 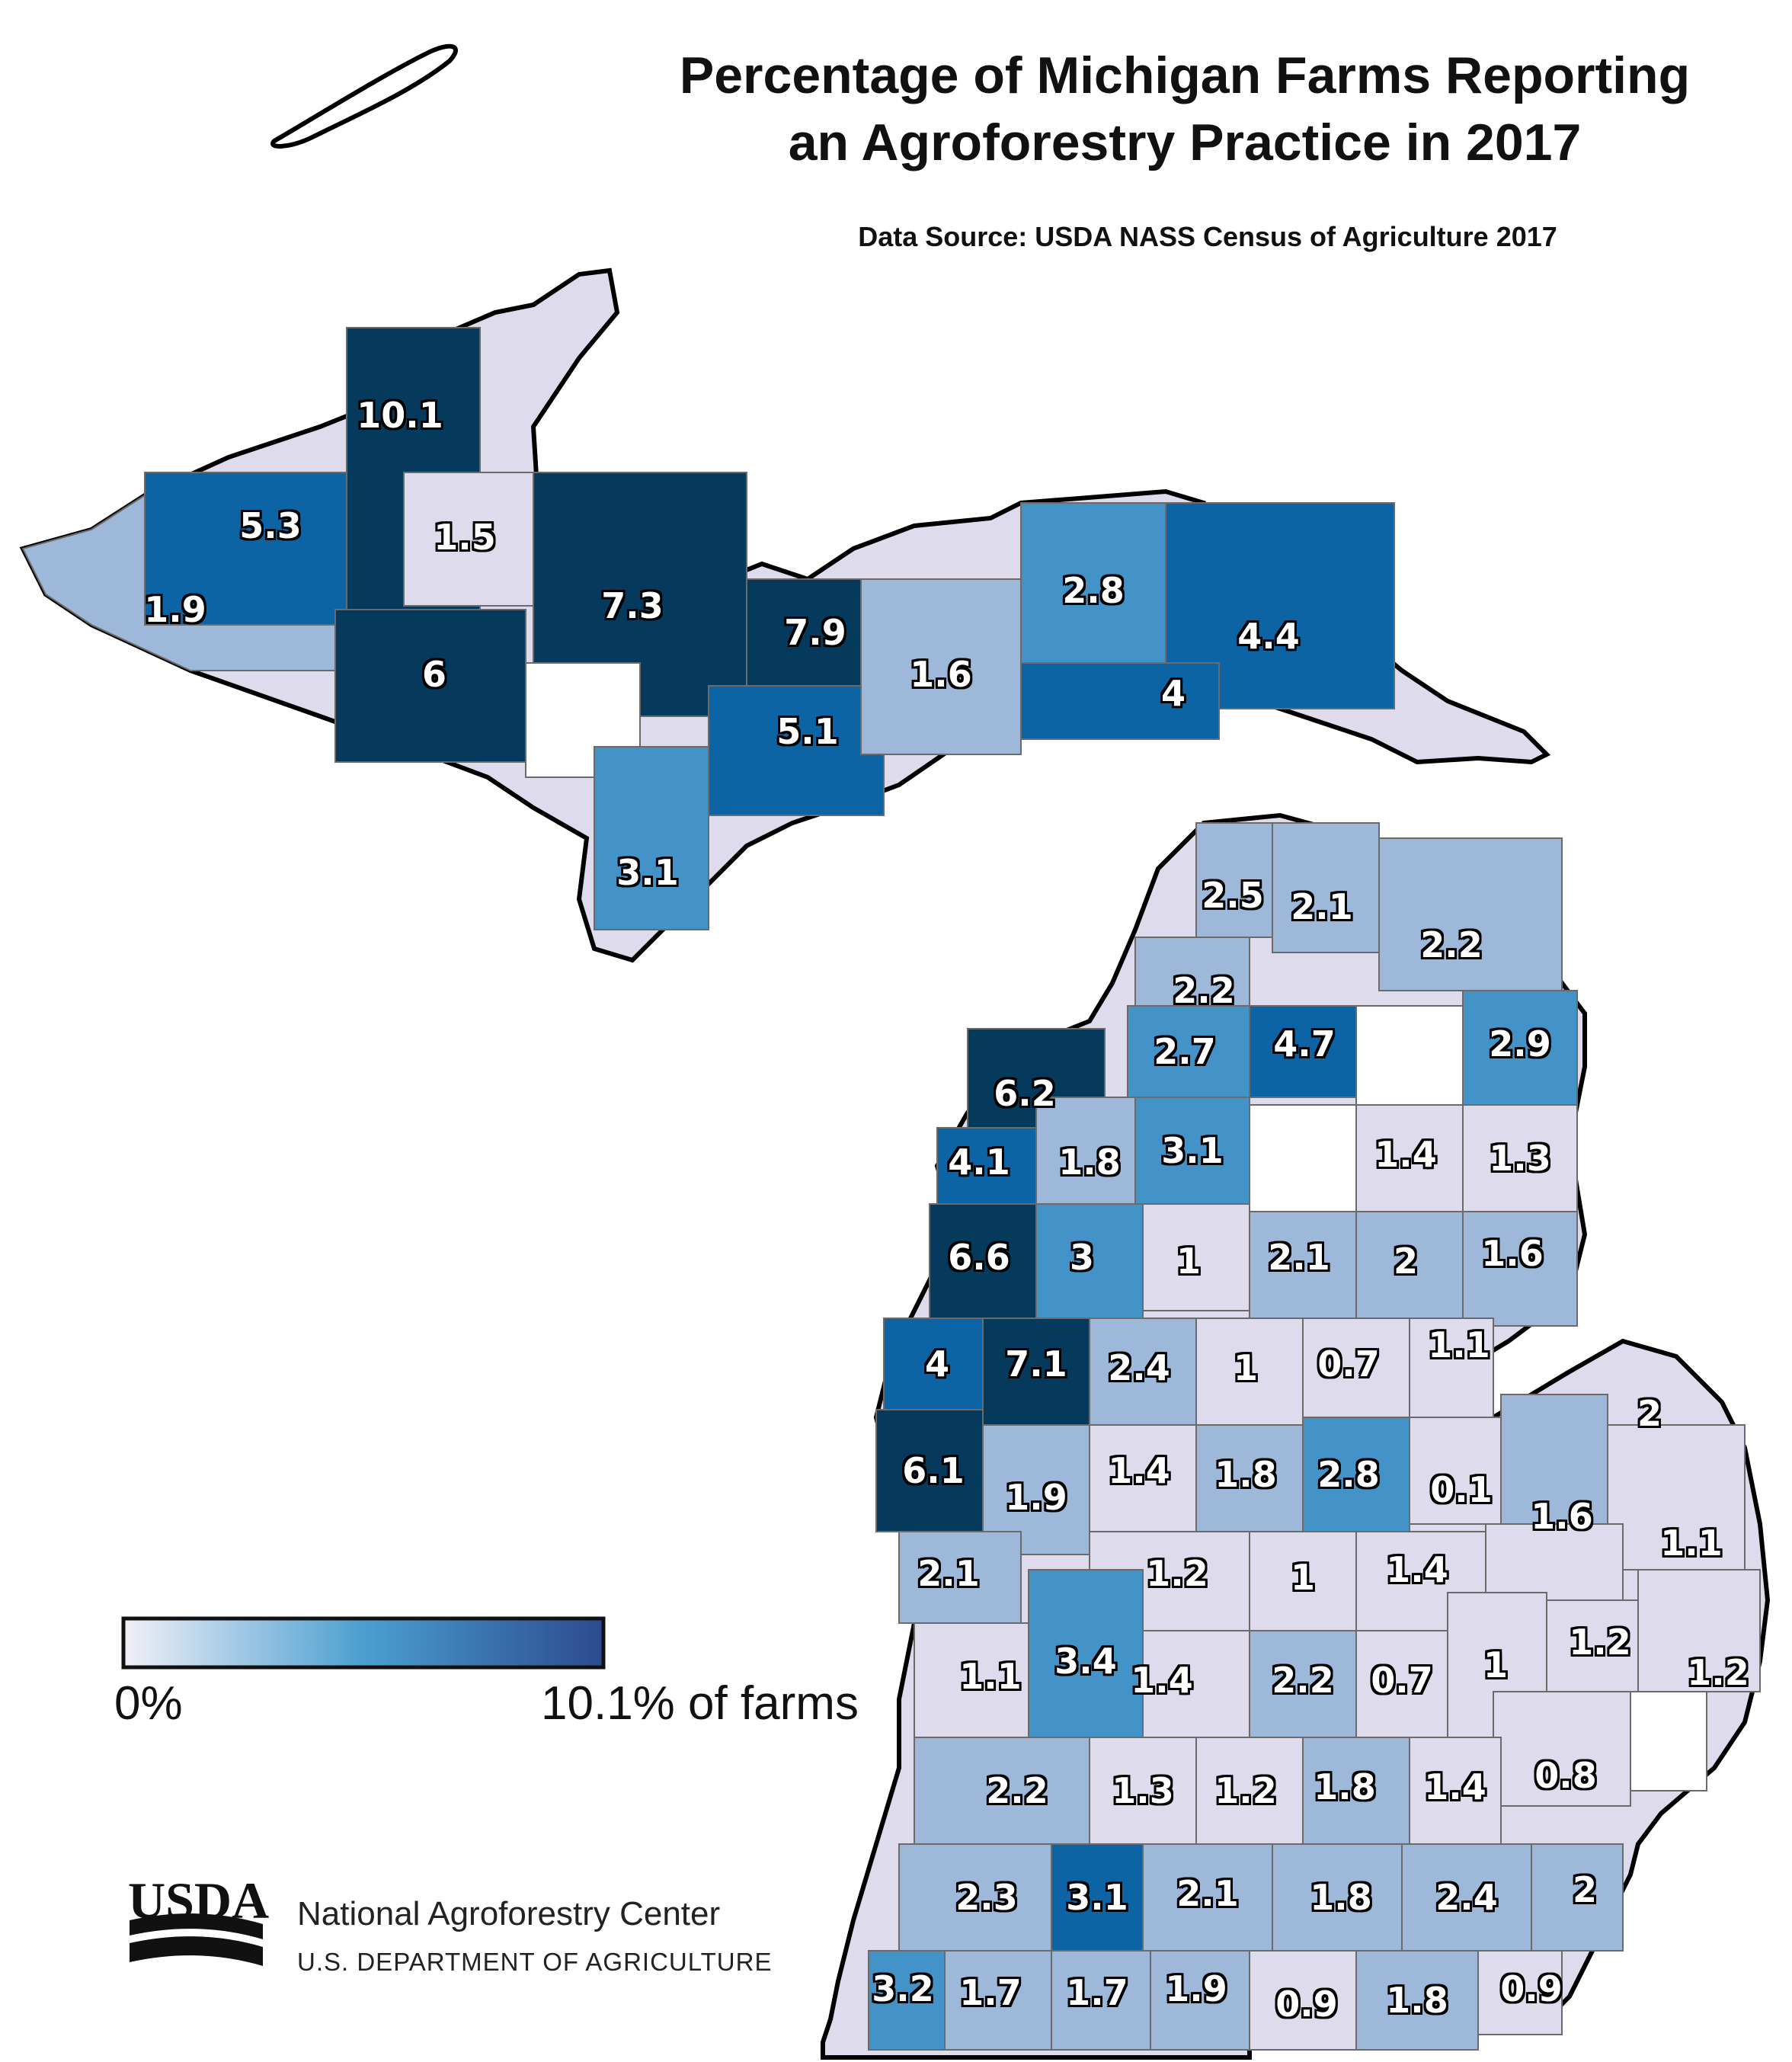 What do you see at coordinates (1565, 1775) in the screenshot?
I see `county-value-label: 0.8` at bounding box center [1565, 1775].